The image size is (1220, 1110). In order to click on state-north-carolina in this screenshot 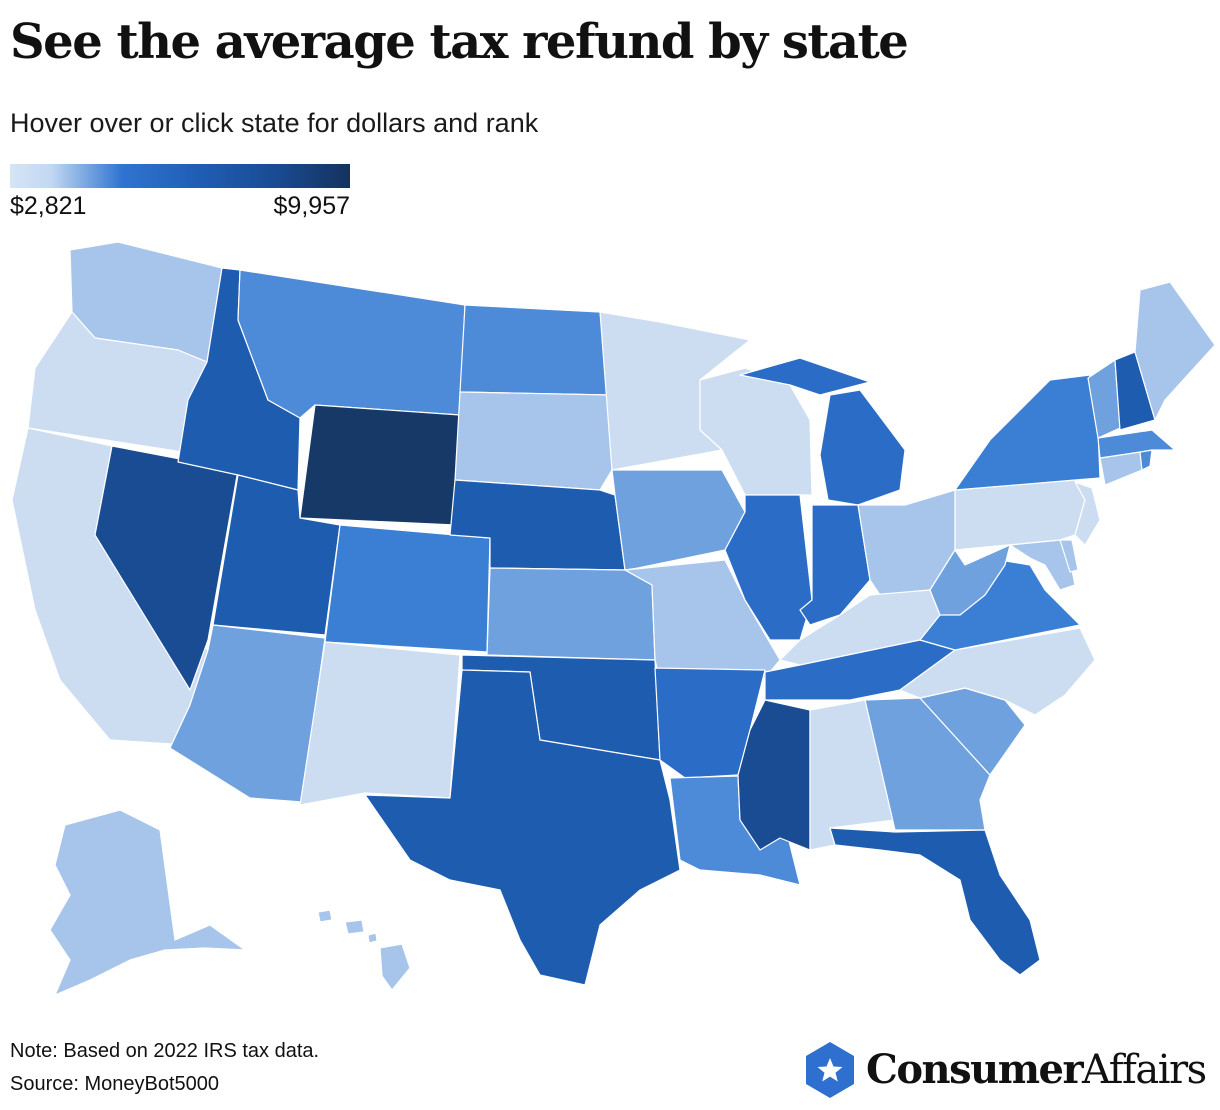, I will do `click(997, 671)`.